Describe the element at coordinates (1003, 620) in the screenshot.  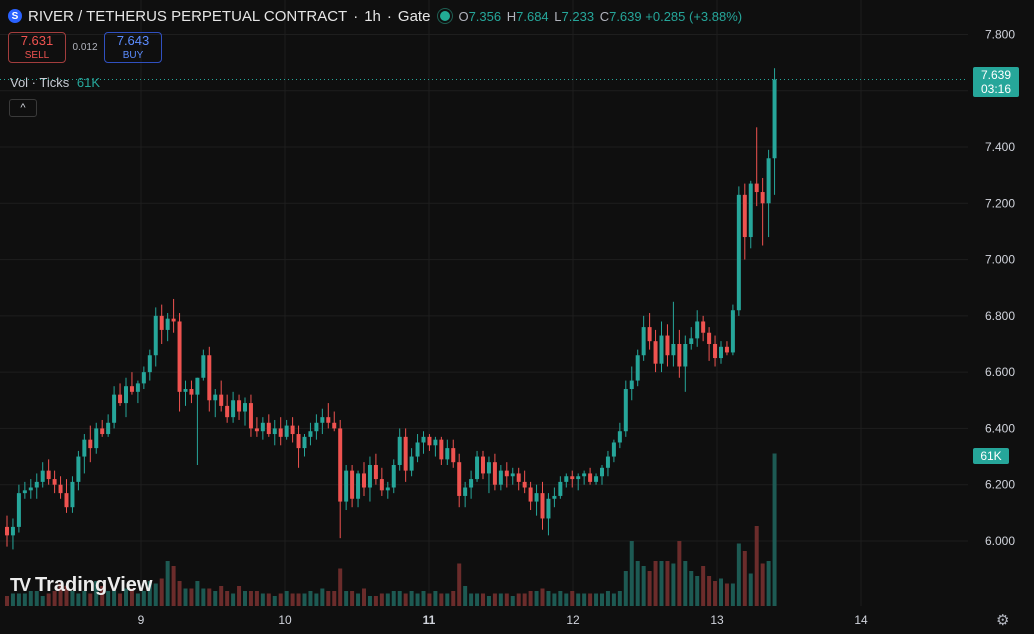
I see `settings-gear-icon: ⚙` at that location.